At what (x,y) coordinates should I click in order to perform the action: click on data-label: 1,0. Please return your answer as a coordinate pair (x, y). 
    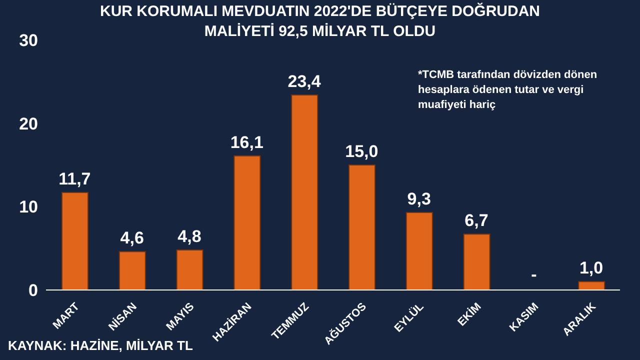
    Looking at the image, I should click on (591, 268).